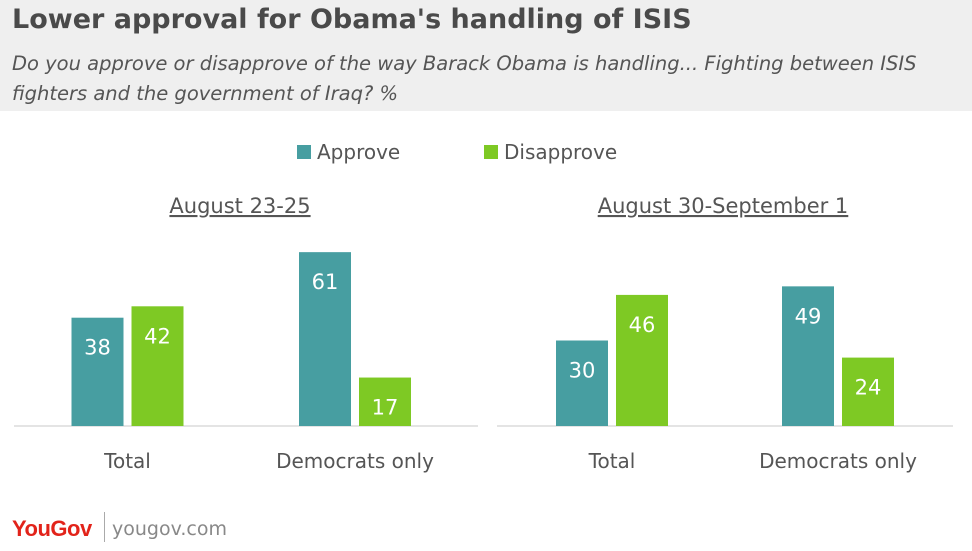 The image size is (972, 551). I want to click on legend-label-approve: Approve, so click(359, 152).